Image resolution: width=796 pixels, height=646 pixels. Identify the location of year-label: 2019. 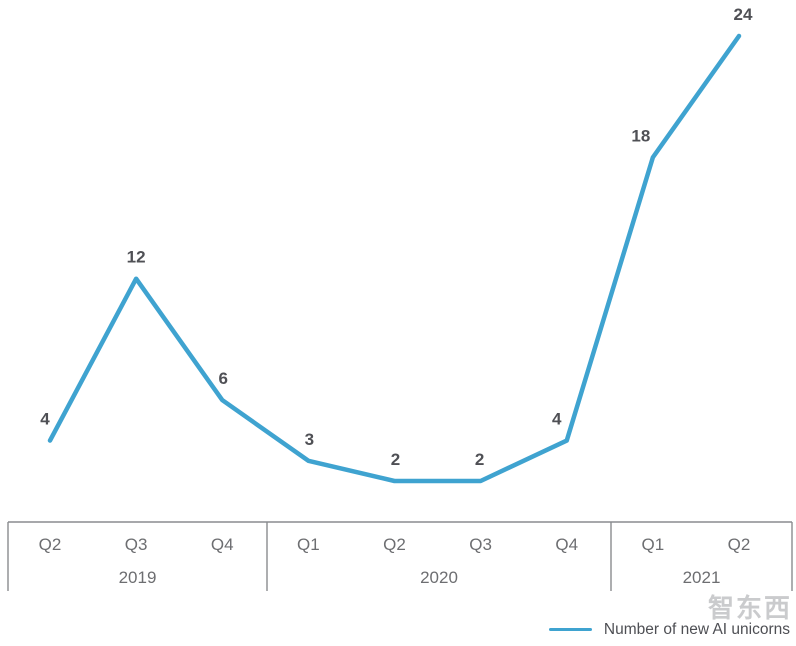
(138, 577).